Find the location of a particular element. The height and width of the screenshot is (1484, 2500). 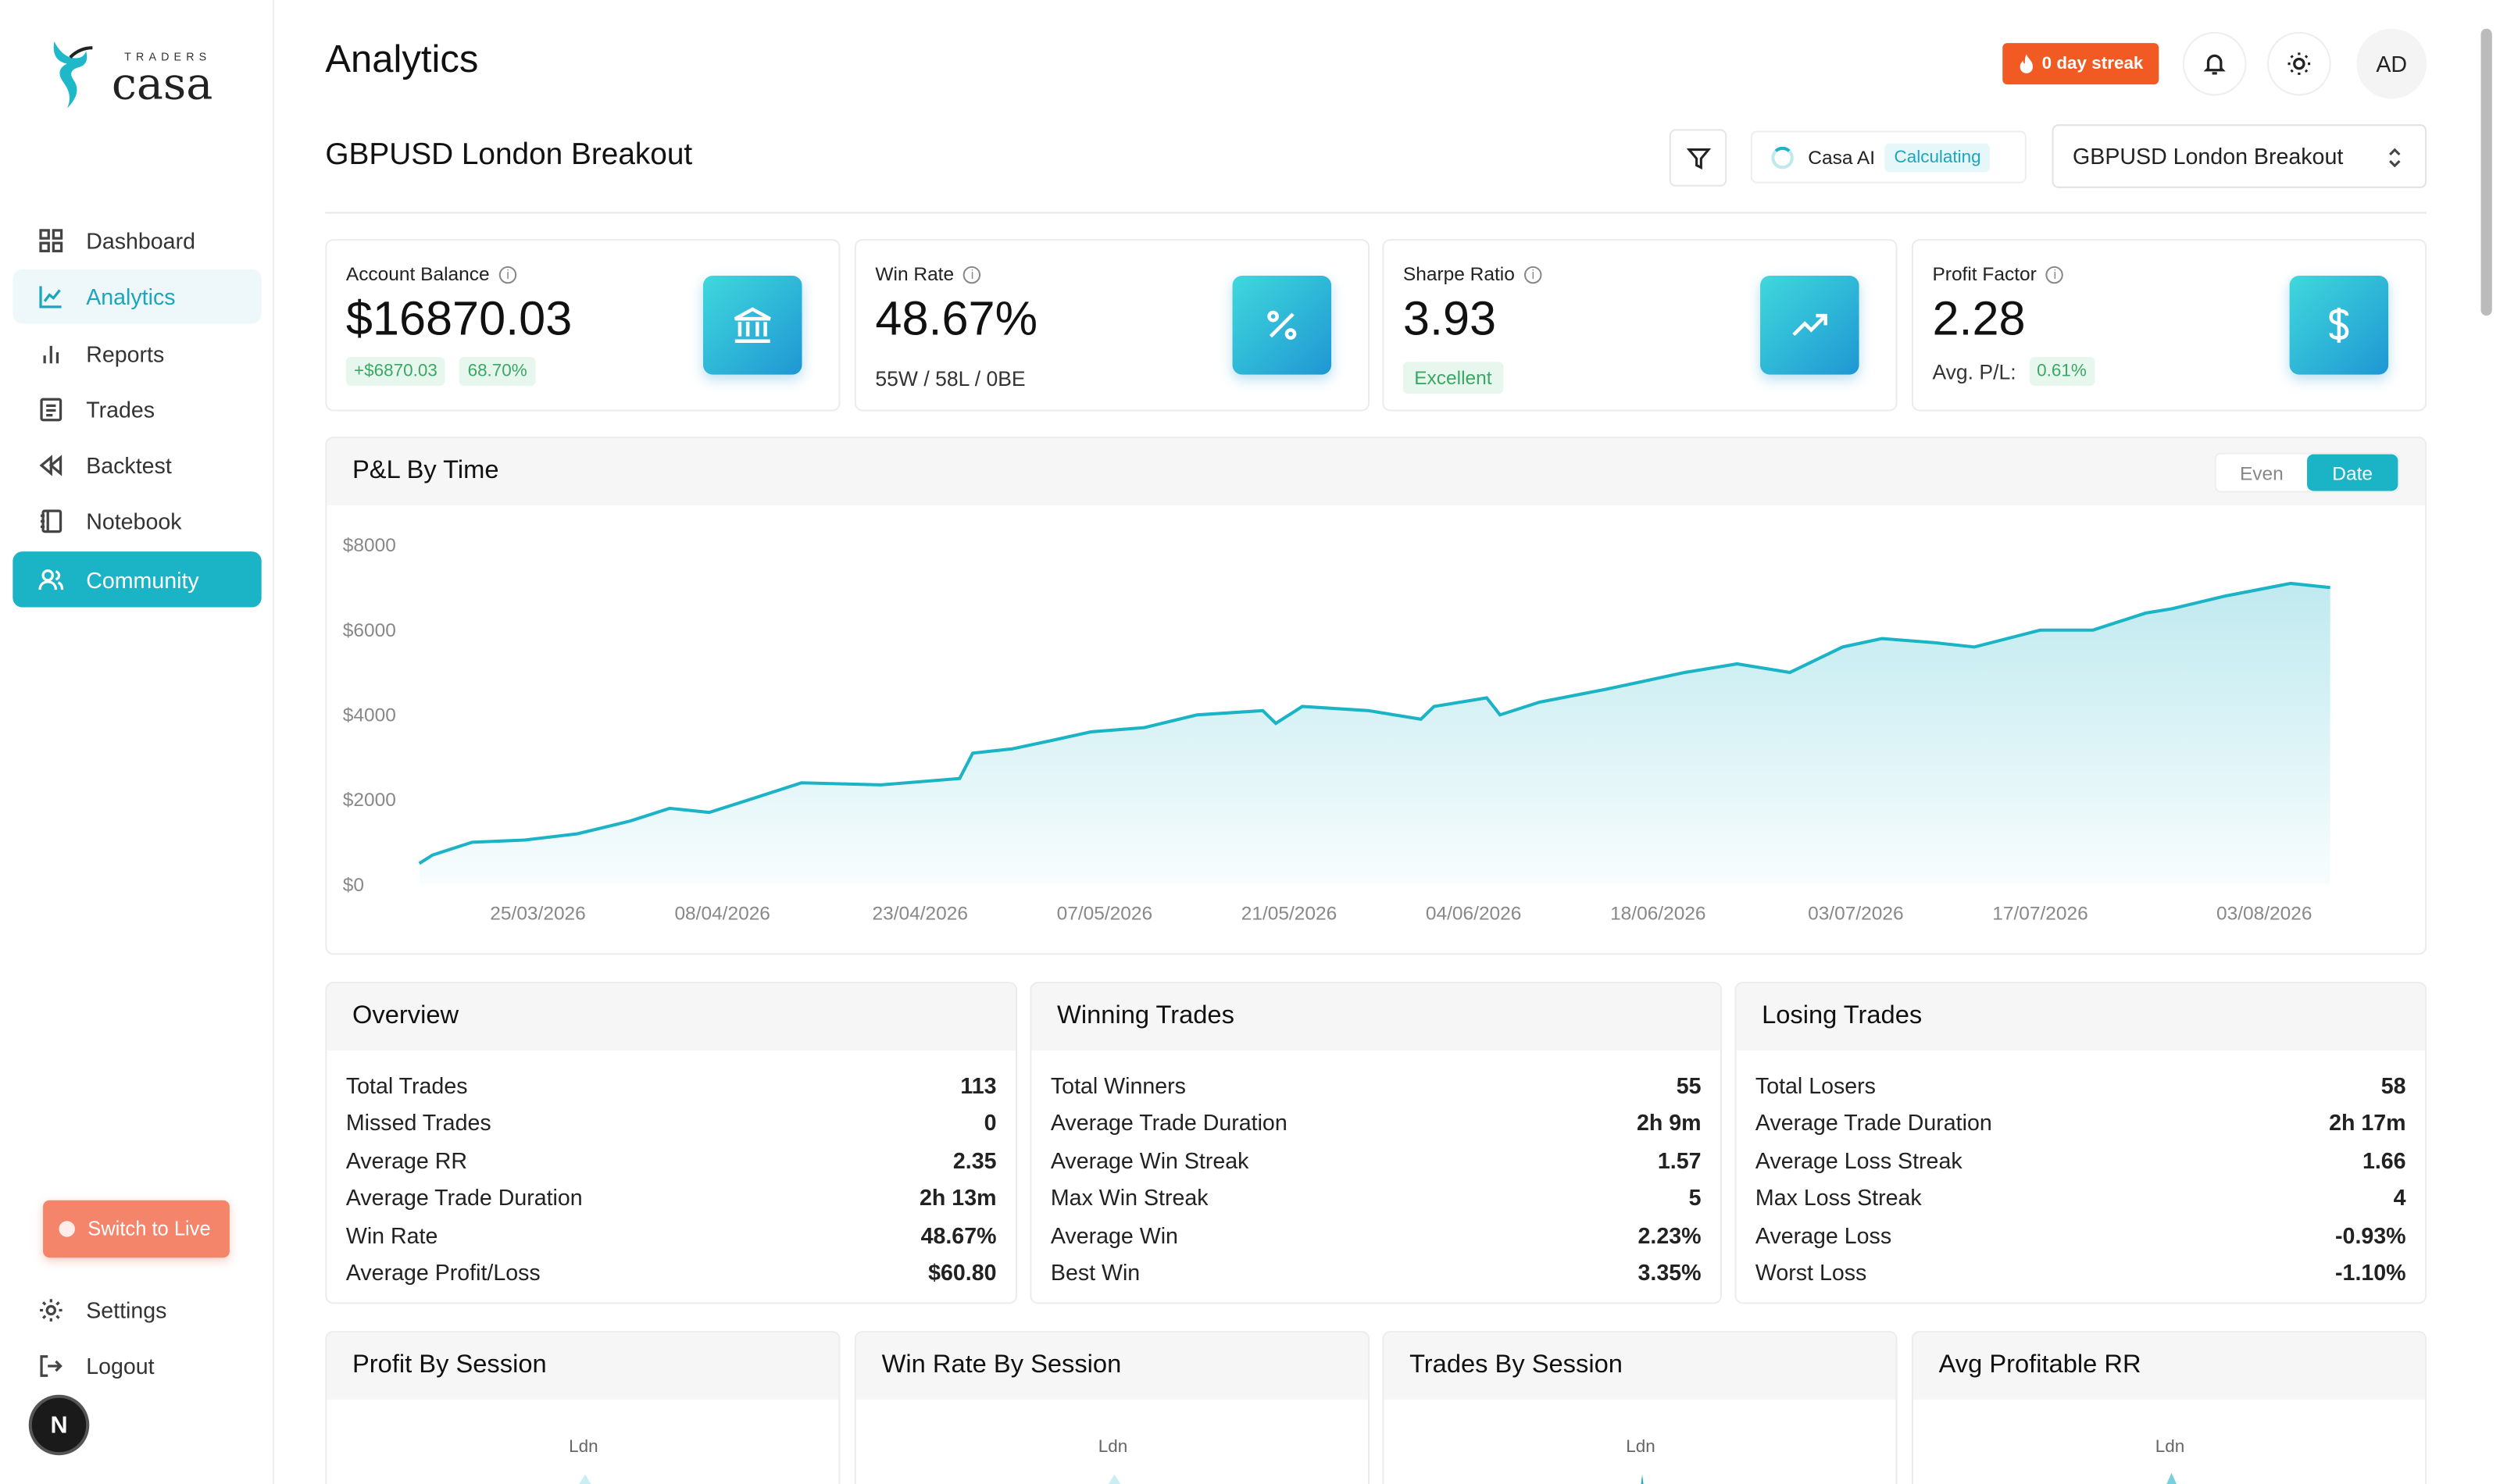

notebook-icon is located at coordinates (51, 522).